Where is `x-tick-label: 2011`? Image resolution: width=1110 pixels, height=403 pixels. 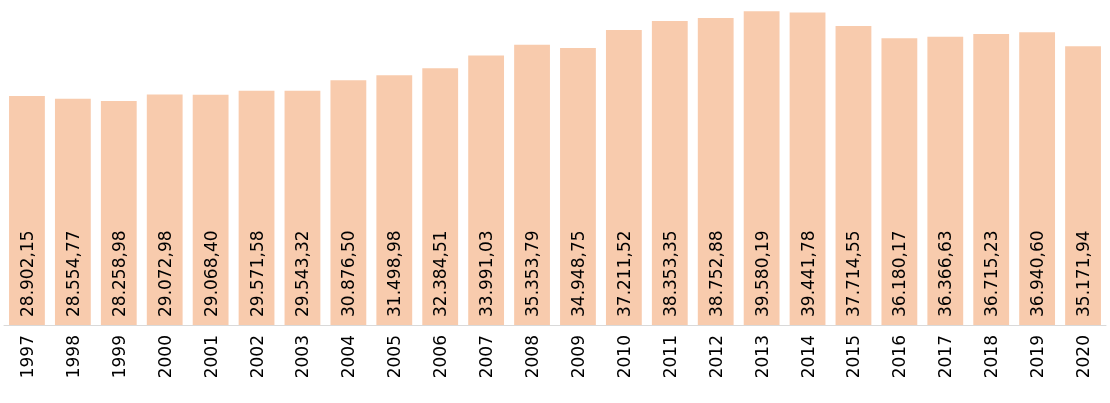
x-tick-label: 2011 is located at coordinates (669, 357).